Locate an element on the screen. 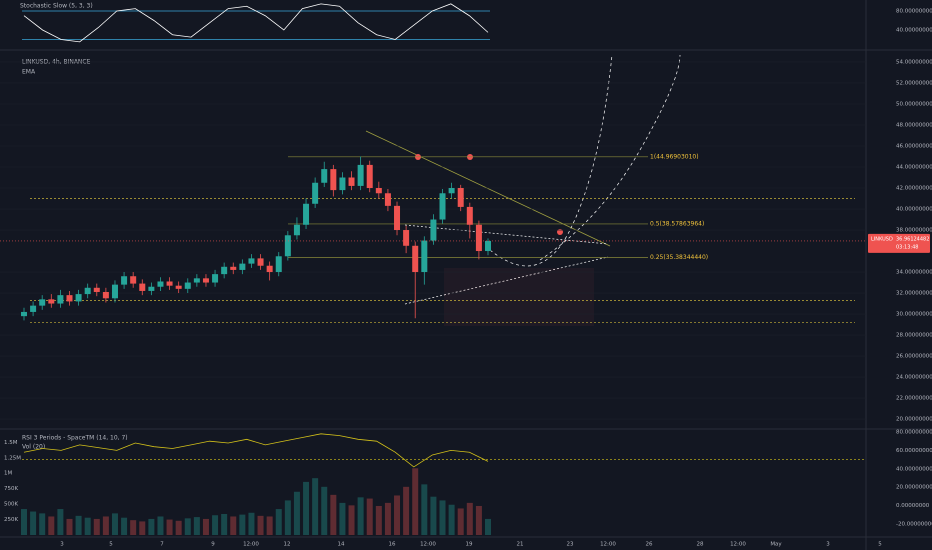  price-tick-label: 28.00000000 is located at coordinates (914, 336).